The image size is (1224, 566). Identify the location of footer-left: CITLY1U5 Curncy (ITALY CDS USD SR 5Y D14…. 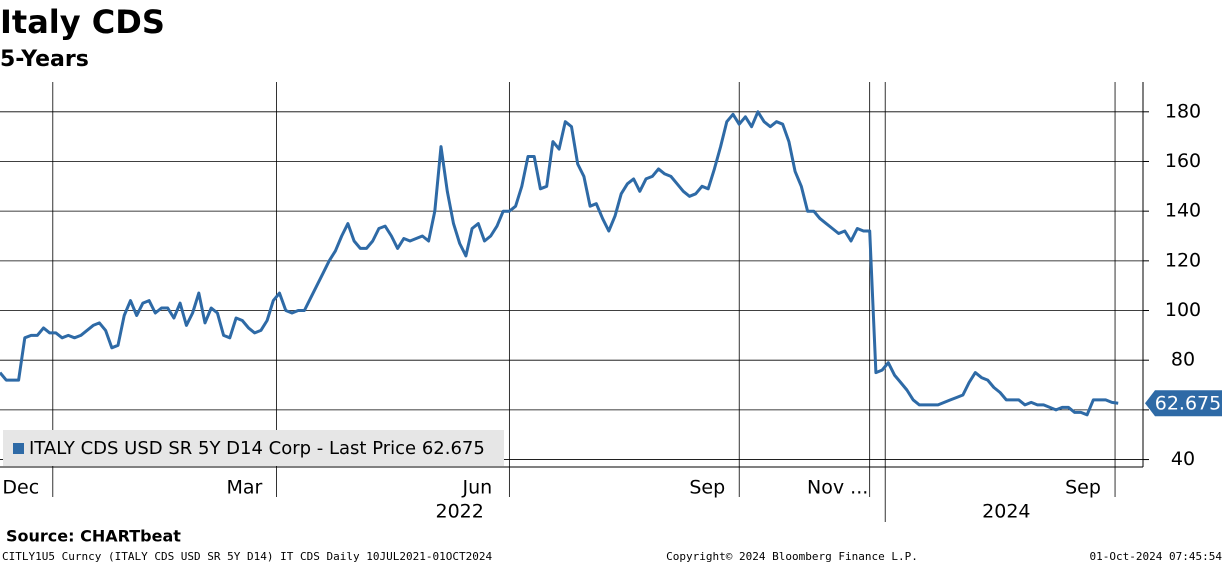
(247, 556).